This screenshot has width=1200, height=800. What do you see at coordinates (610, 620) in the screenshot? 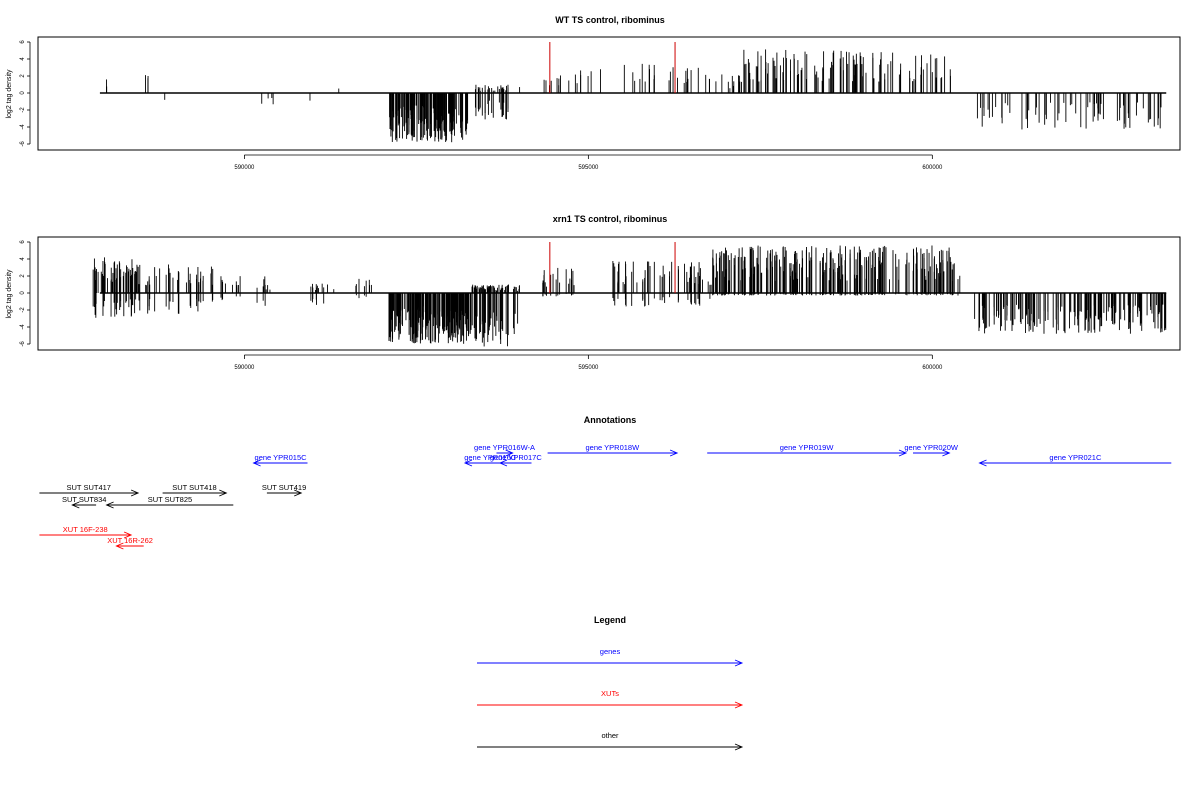
I see `legend-title: Legend` at bounding box center [610, 620].